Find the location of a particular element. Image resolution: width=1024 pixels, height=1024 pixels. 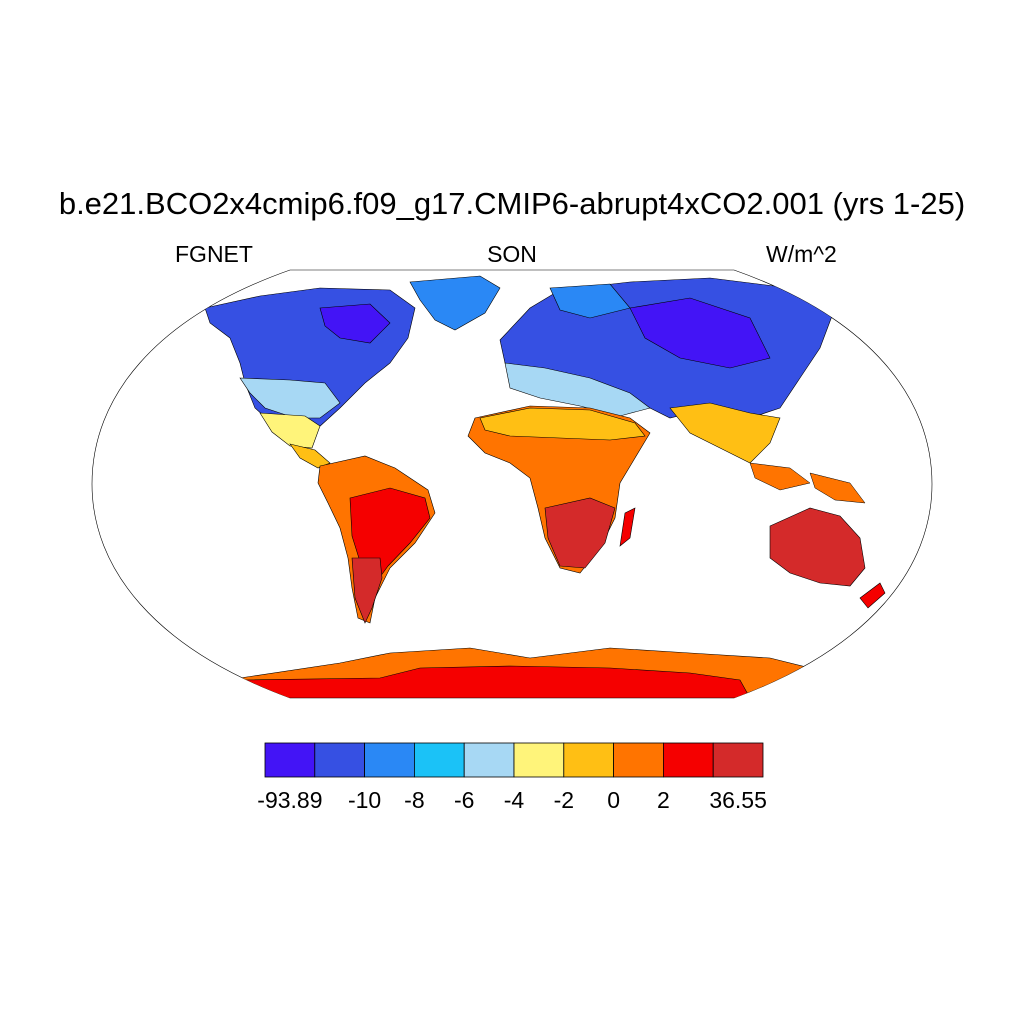

greenland-region is located at coordinates (455, 303).